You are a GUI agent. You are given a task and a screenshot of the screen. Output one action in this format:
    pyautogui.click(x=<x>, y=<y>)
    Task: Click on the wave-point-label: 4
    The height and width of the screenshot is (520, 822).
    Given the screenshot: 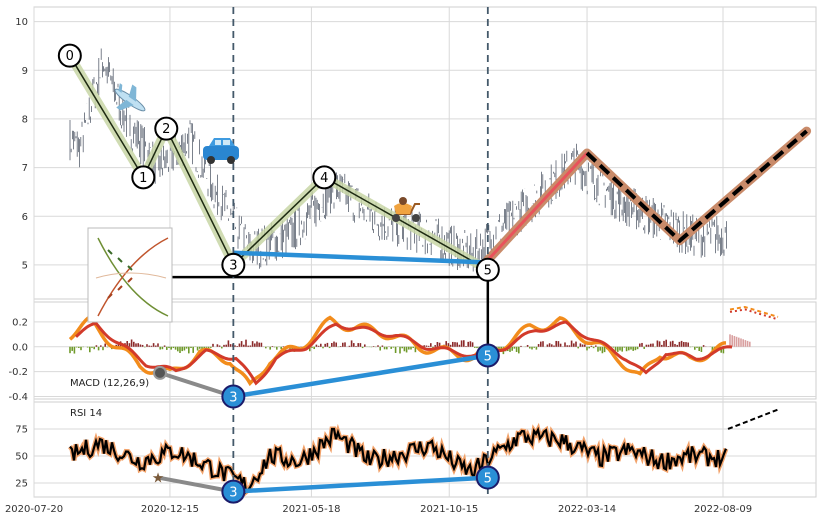 What is the action you would take?
    pyautogui.click(x=324, y=178)
    